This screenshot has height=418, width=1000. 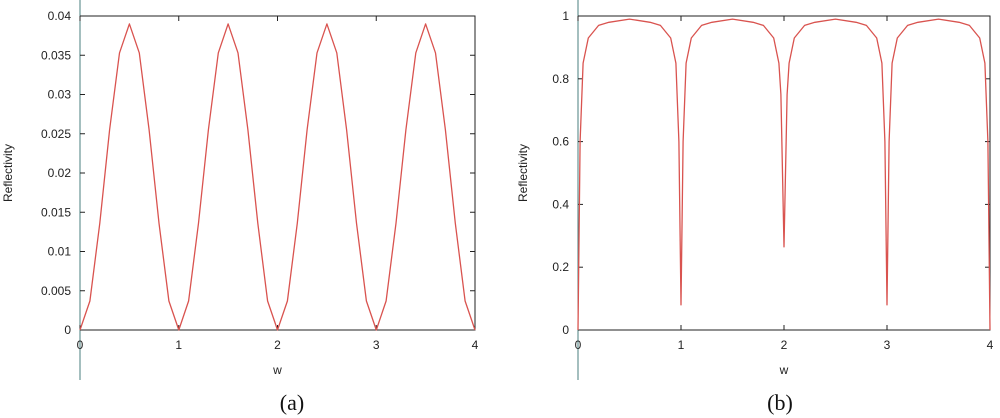 I want to click on y-tick-label: 0.03, so click(x=60, y=95).